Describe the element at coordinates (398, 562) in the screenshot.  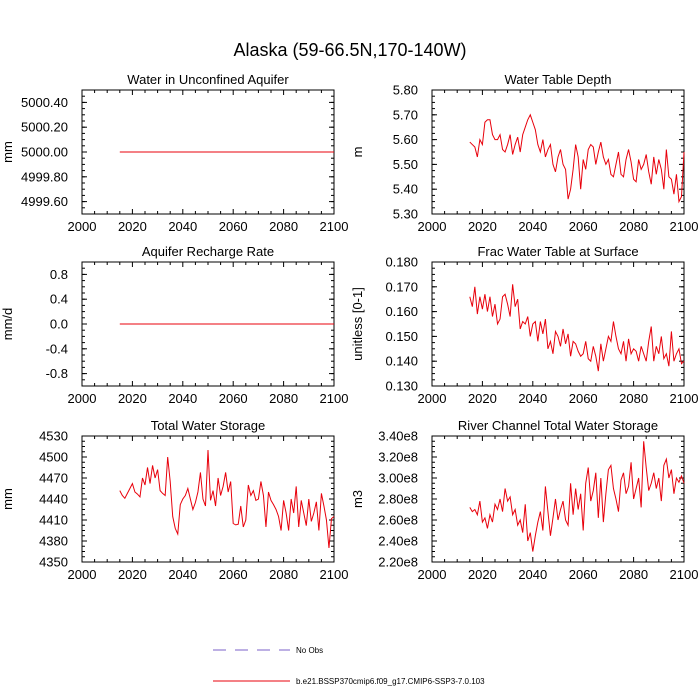
I see `y-tick-label: 2.20e8` at that location.